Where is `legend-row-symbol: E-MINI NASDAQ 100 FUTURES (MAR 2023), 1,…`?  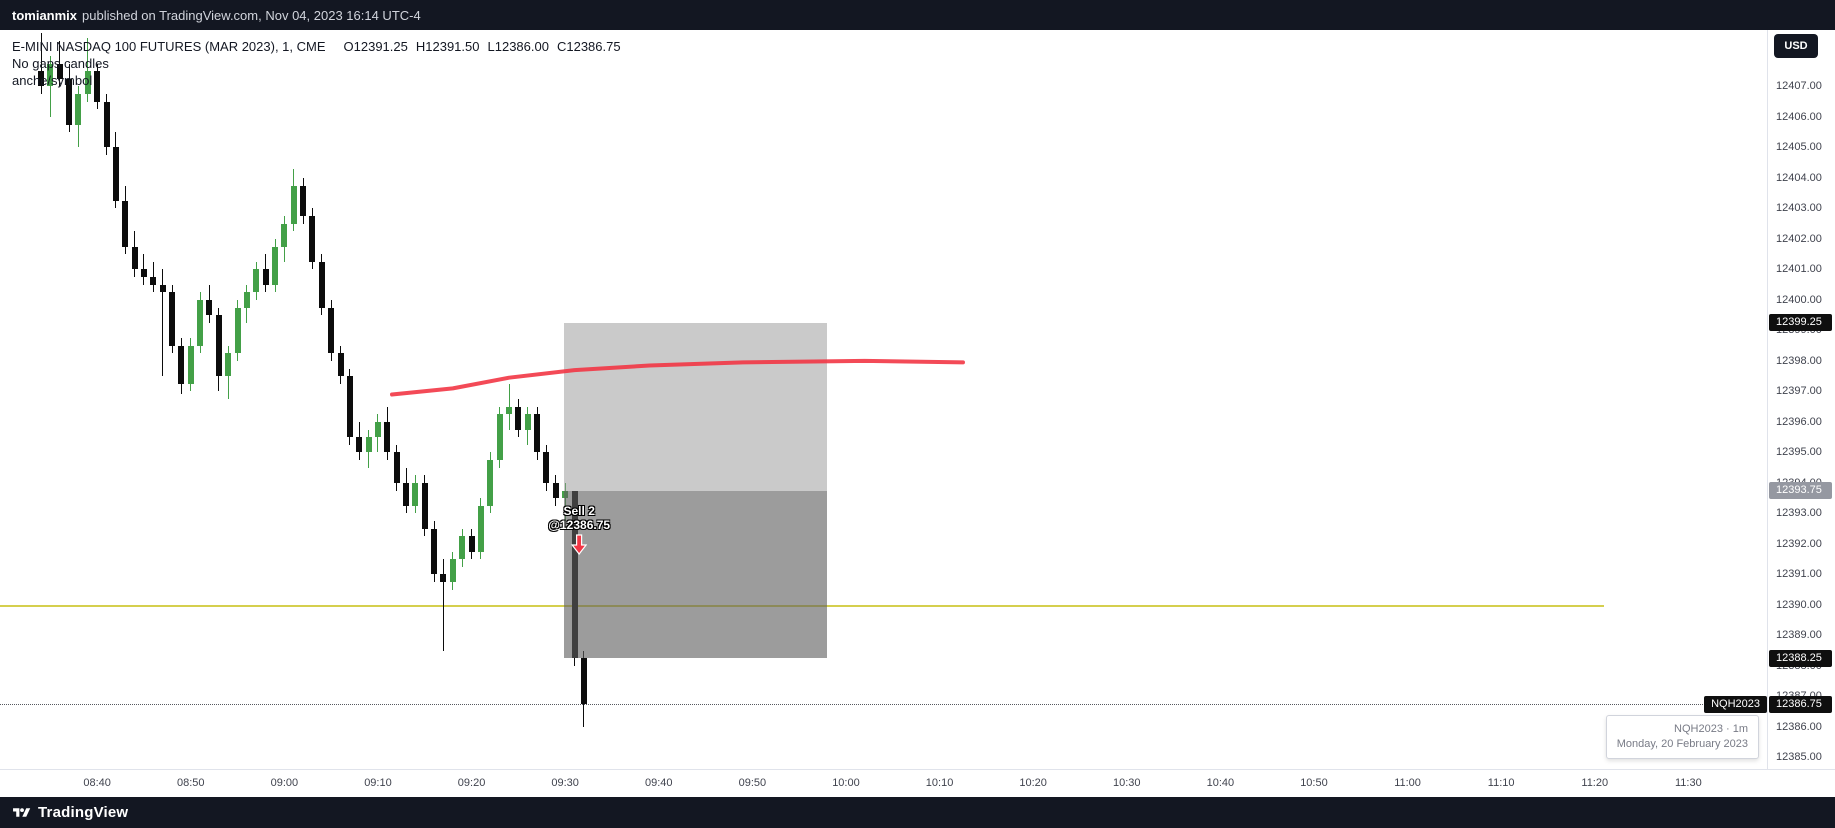 legend-row-symbol: E-MINI NASDAQ 100 FUTURES (MAR 2023), 1,… is located at coordinates (316, 46).